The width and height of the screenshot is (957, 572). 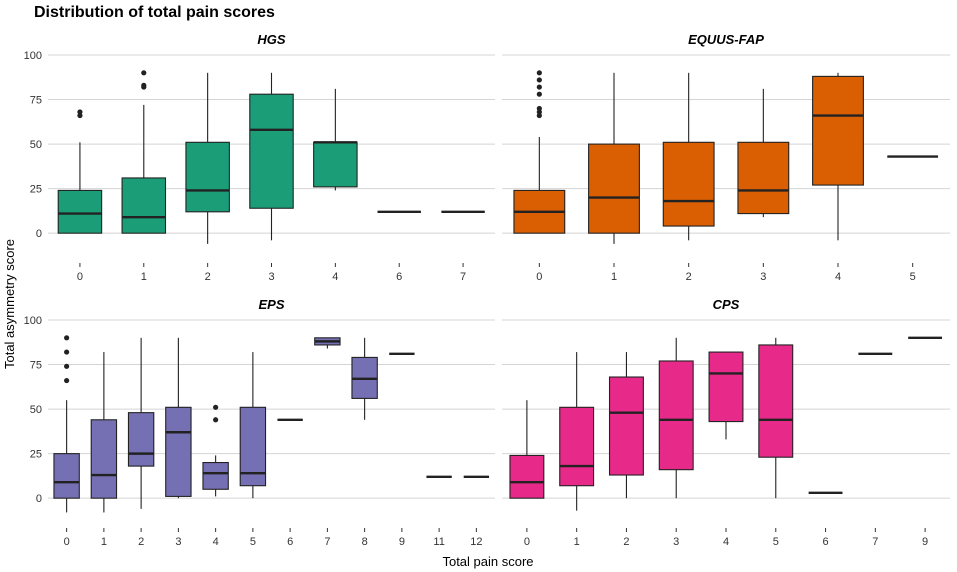 What do you see at coordinates (9, 304) in the screenshot?
I see `y-axis-title: Total asymmetry score` at bounding box center [9, 304].